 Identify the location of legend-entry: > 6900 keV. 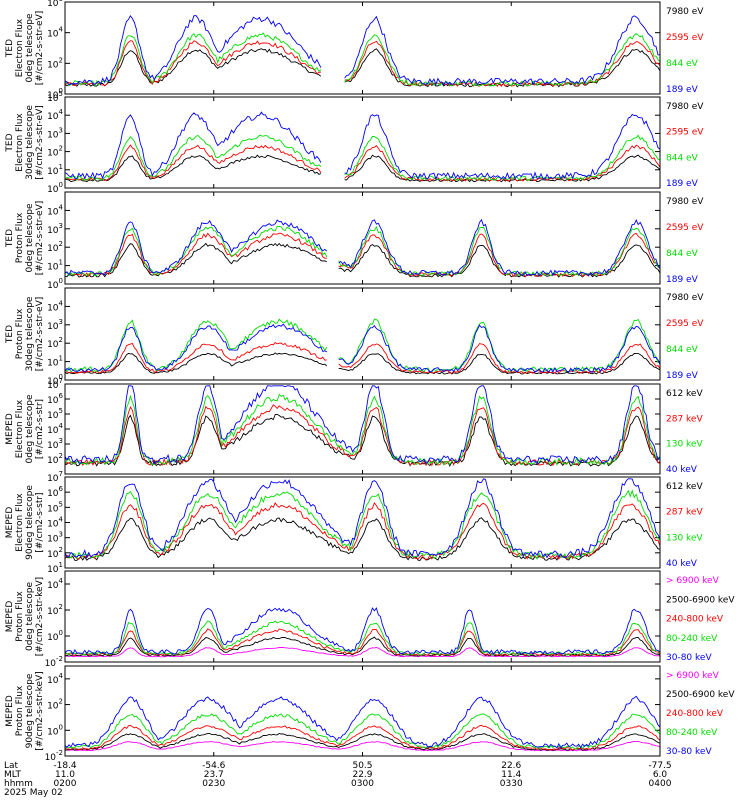
(693, 581).